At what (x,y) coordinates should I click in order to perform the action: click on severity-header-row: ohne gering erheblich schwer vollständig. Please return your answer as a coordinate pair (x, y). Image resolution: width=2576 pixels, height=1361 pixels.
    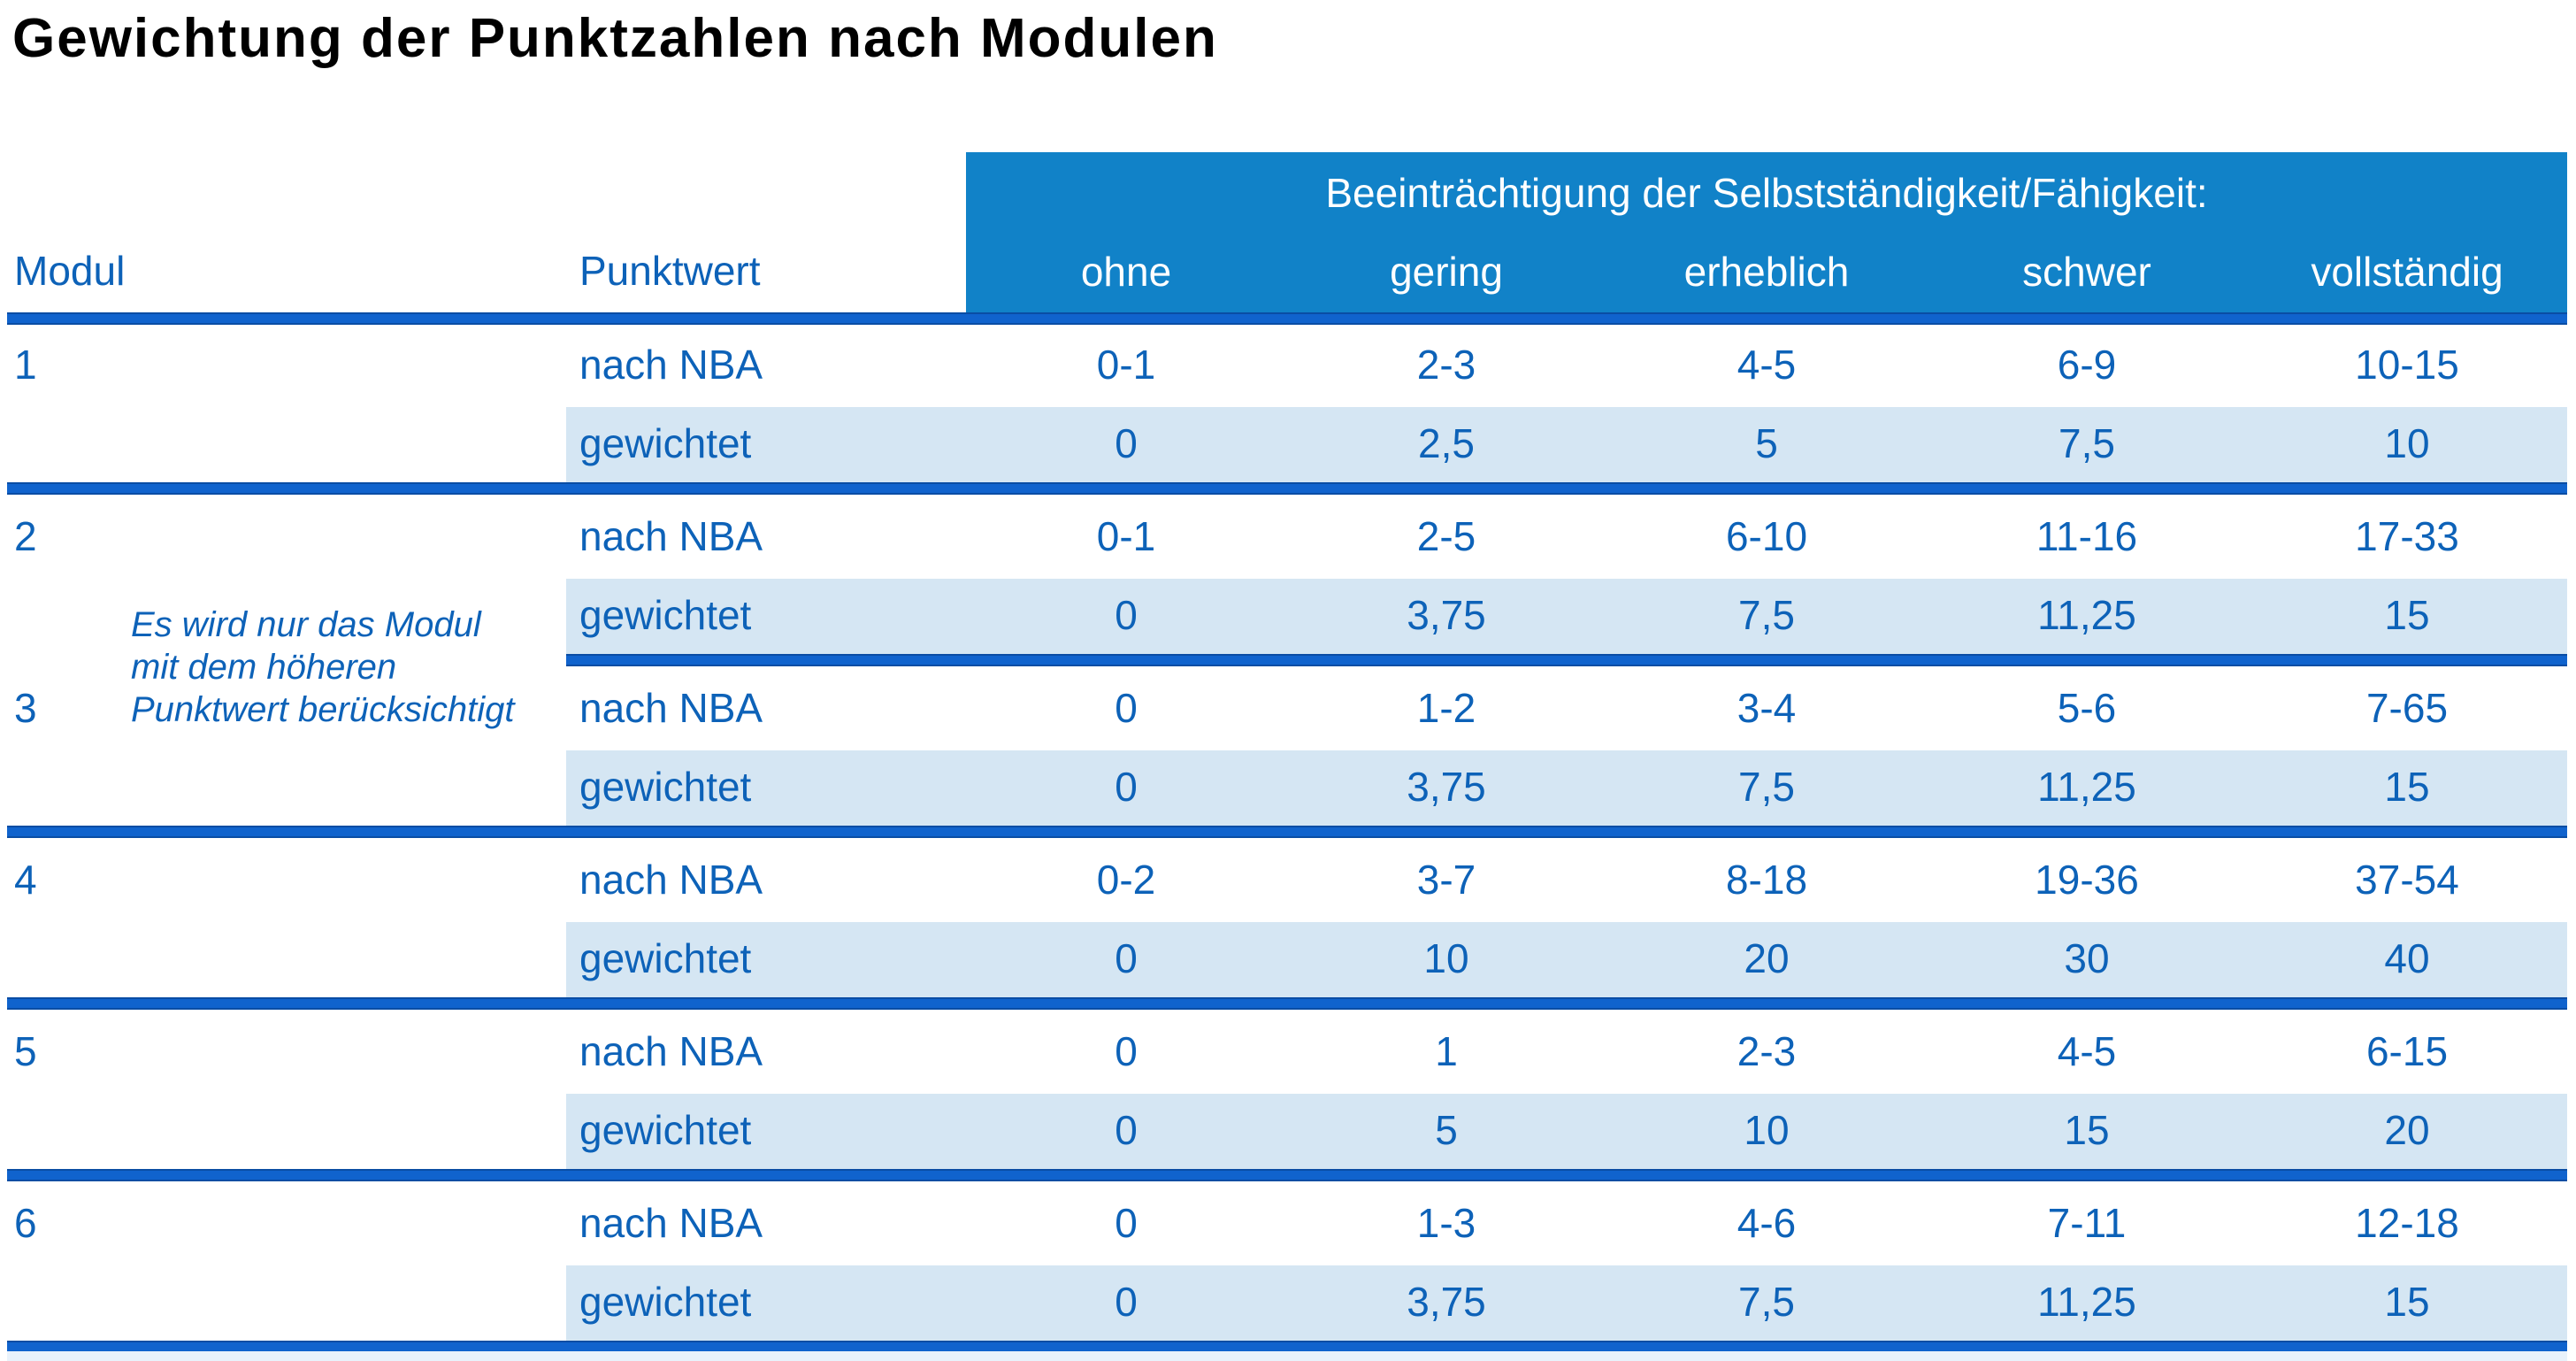
    Looking at the image, I should click on (1766, 271).